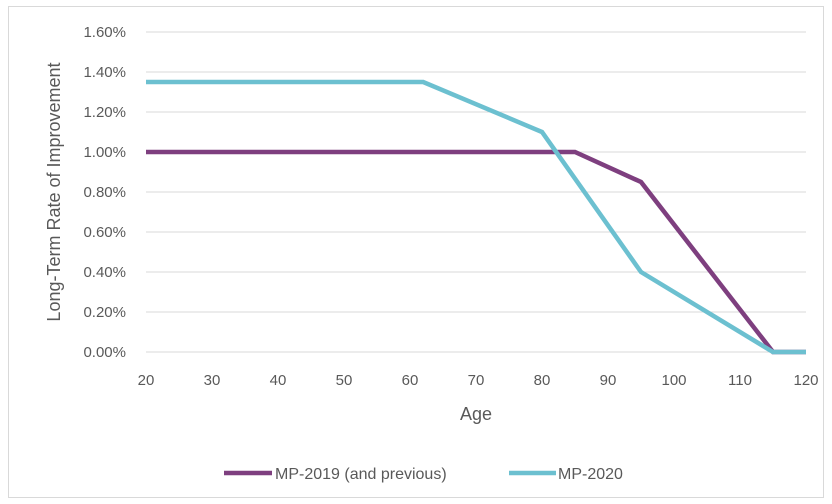 This screenshot has width=832, height=504. I want to click on y-tick-label: 1.00%, so click(104, 152).